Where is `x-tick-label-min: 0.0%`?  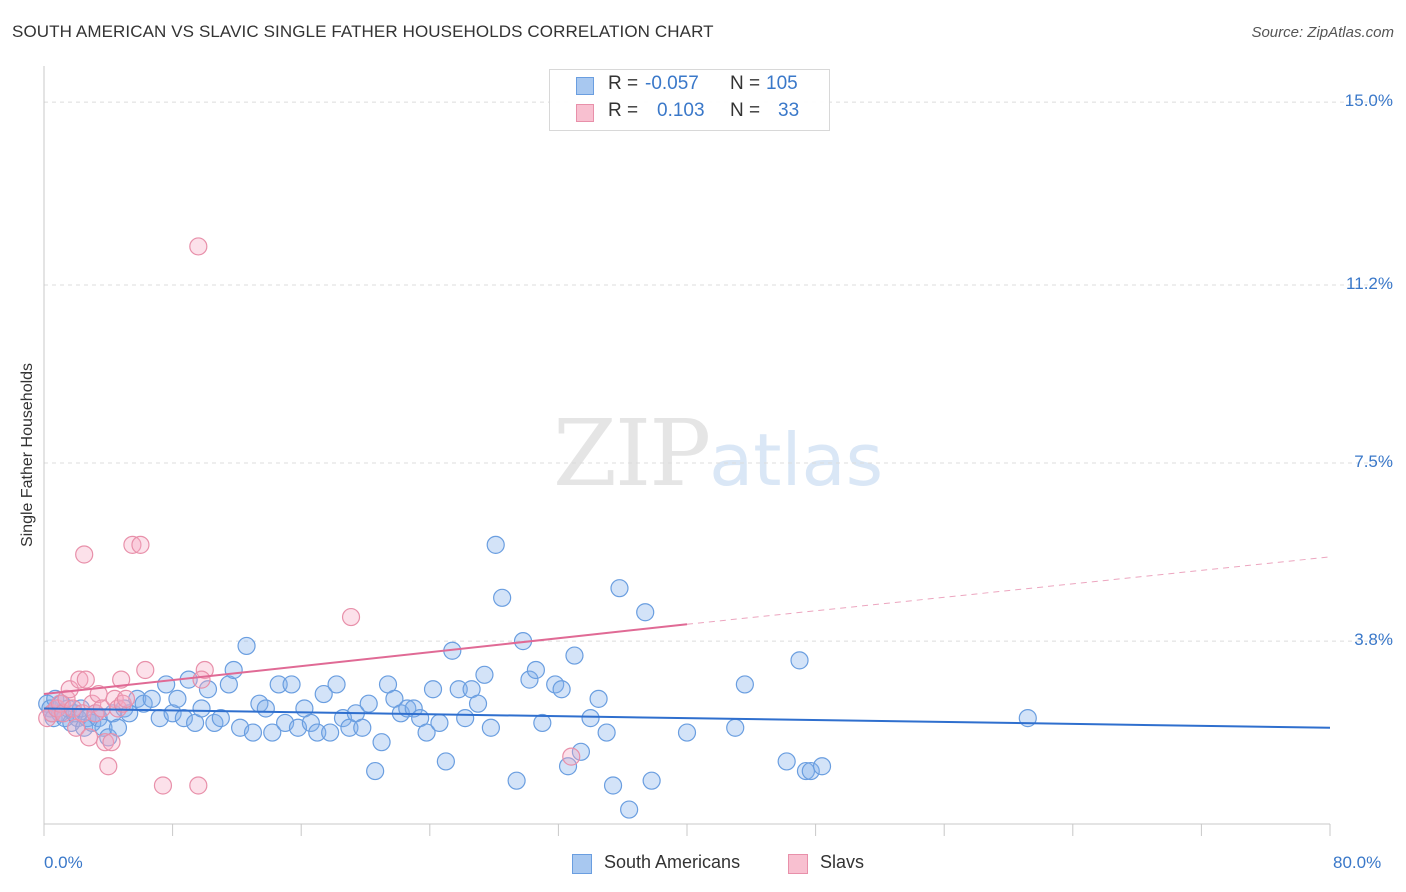 x-tick-label-min: 0.0% is located at coordinates (63, 862).